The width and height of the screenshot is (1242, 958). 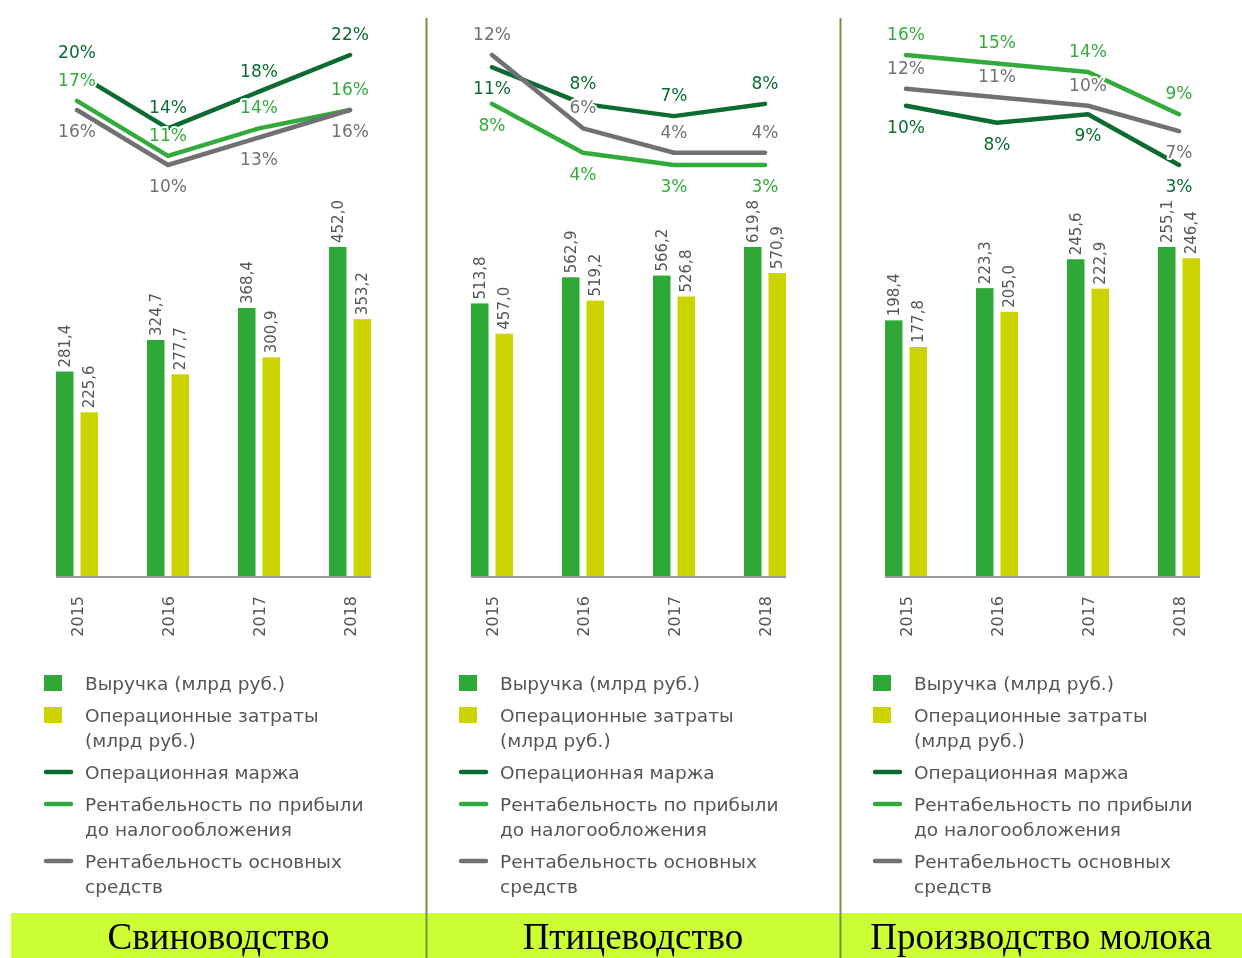 What do you see at coordinates (893, 295) in the screenshot?
I see `data-label: 198,4` at bounding box center [893, 295].